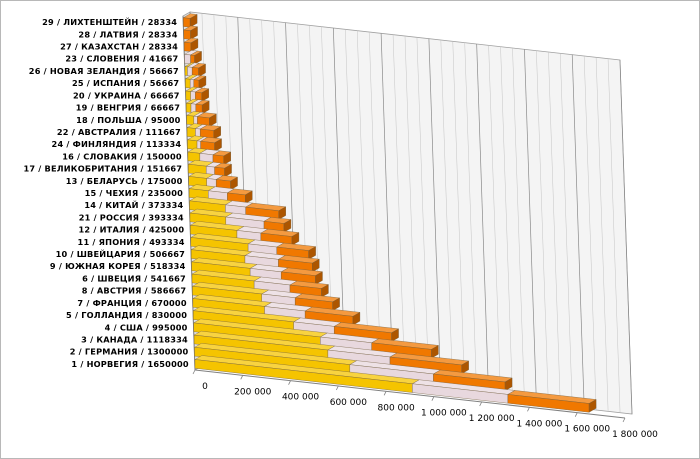 The height and width of the screenshot is (459, 700). What do you see at coordinates (132, 230) in the screenshot?
I see `category-label: 12 / ИТАЛИЯ / 425000` at bounding box center [132, 230].